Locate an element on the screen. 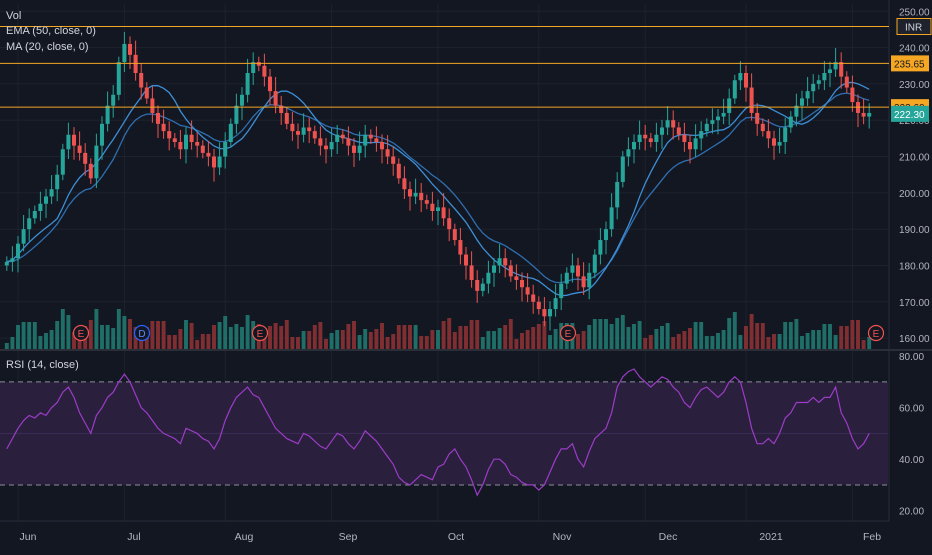 The height and width of the screenshot is (555, 932). level-price-label: 235.65 is located at coordinates (909, 64).